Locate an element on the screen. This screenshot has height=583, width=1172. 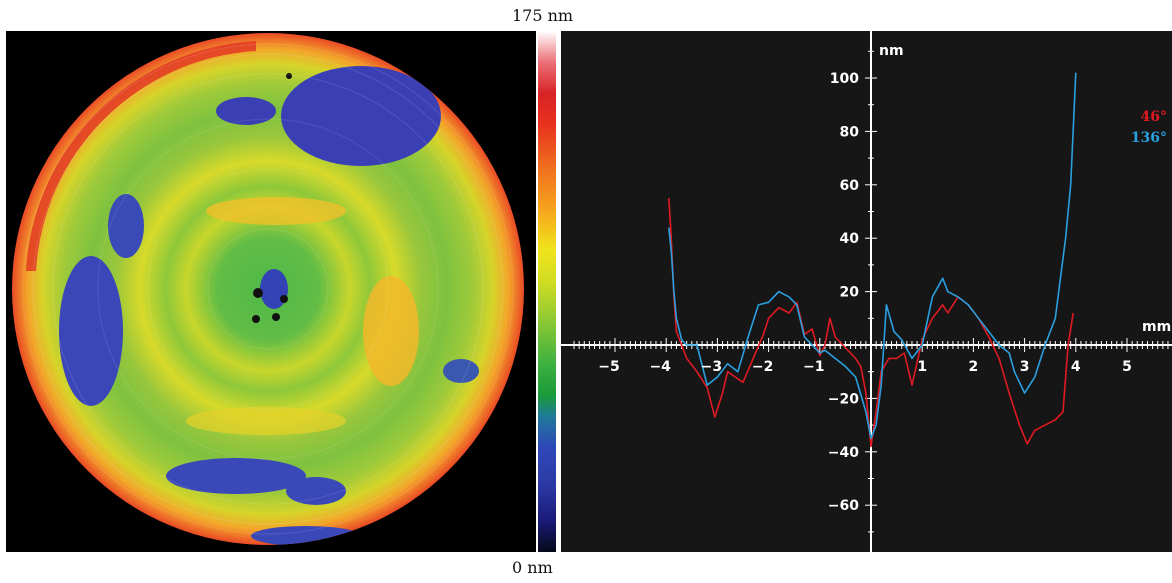
y-tick-label: 100 is located at coordinates (844, 79).